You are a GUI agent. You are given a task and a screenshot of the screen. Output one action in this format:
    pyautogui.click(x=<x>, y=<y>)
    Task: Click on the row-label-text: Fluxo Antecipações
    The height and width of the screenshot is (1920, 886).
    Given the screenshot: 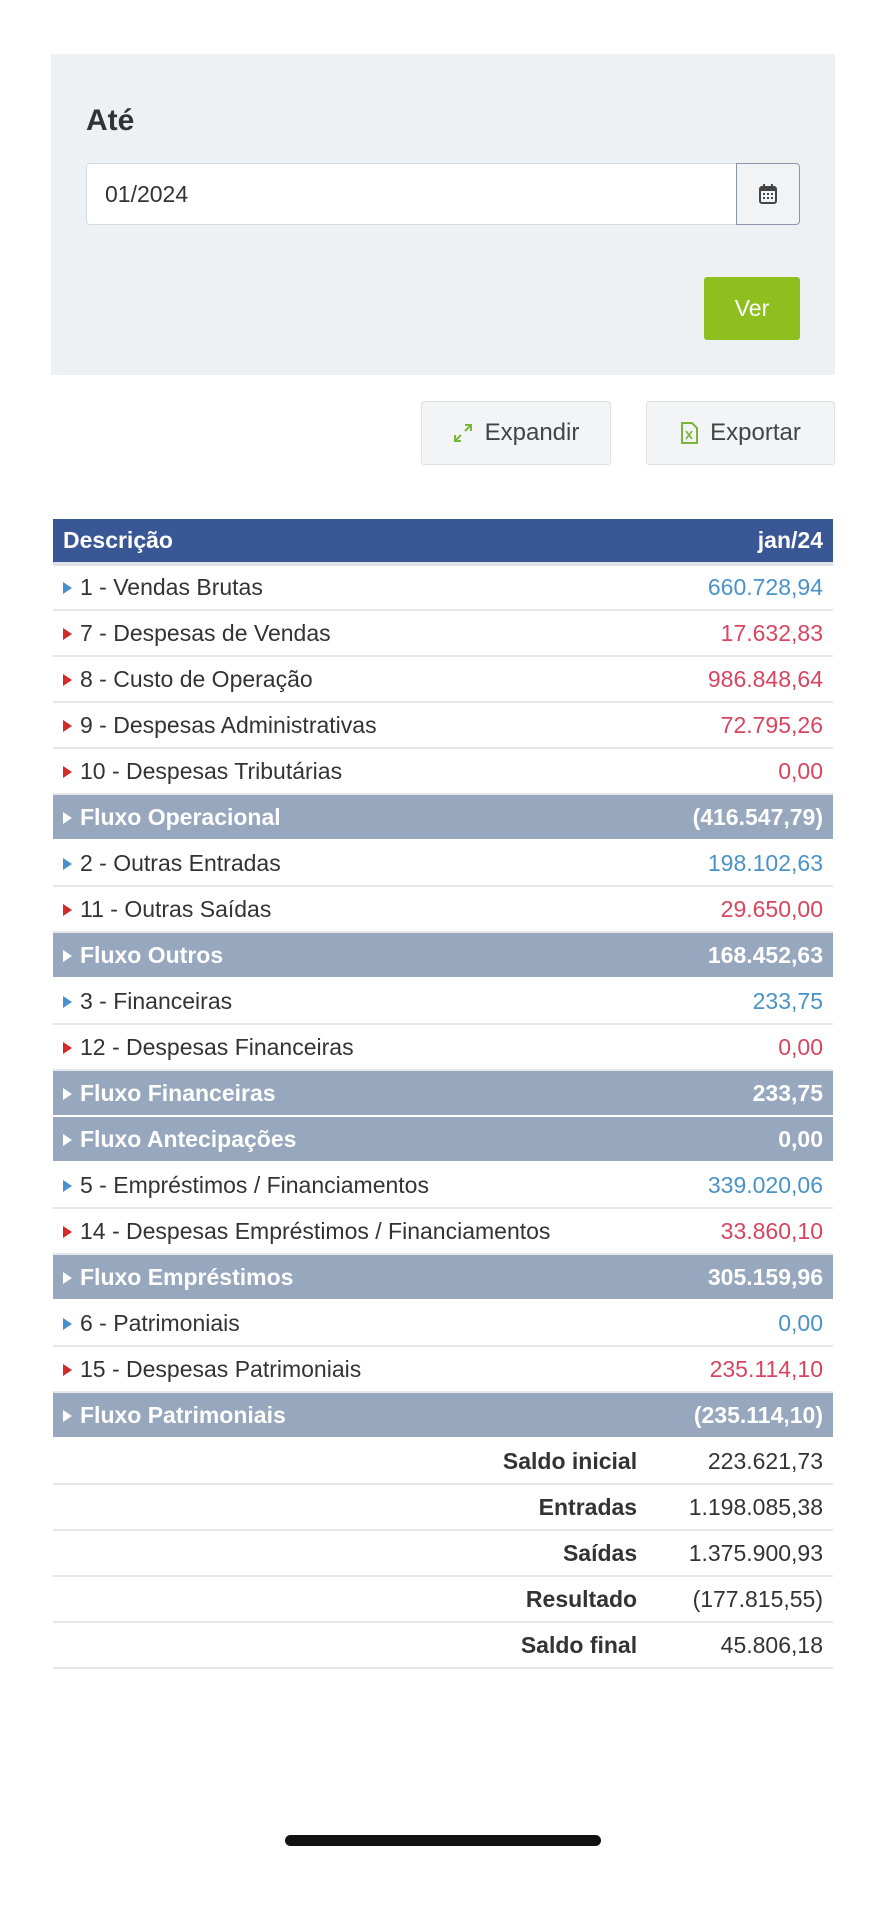 What is the action you would take?
    pyautogui.click(x=188, y=1138)
    